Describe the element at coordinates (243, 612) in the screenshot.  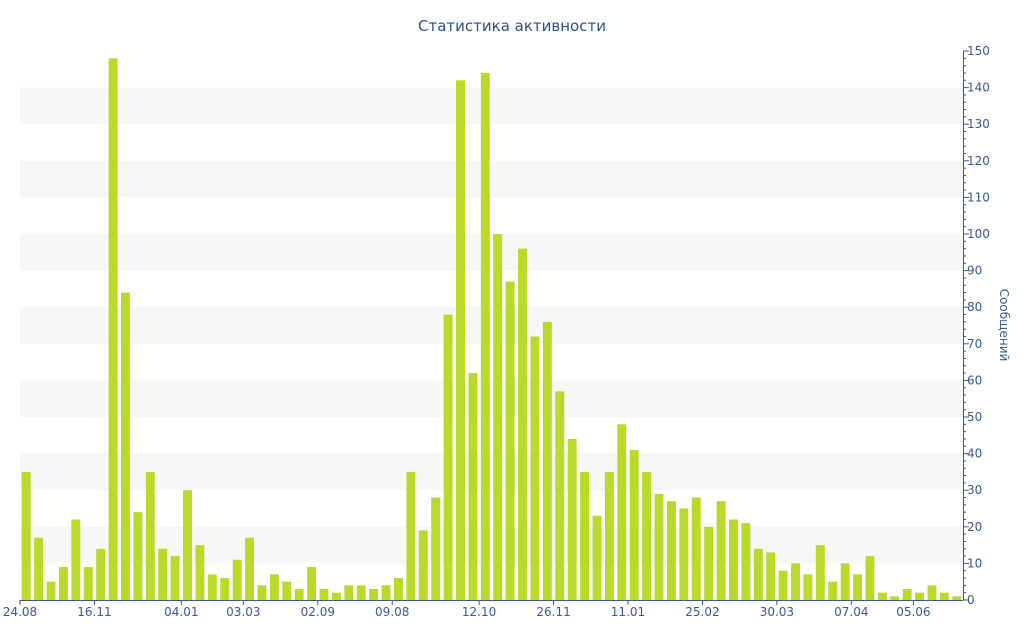
I see `x-tick-label: 03.03` at that location.